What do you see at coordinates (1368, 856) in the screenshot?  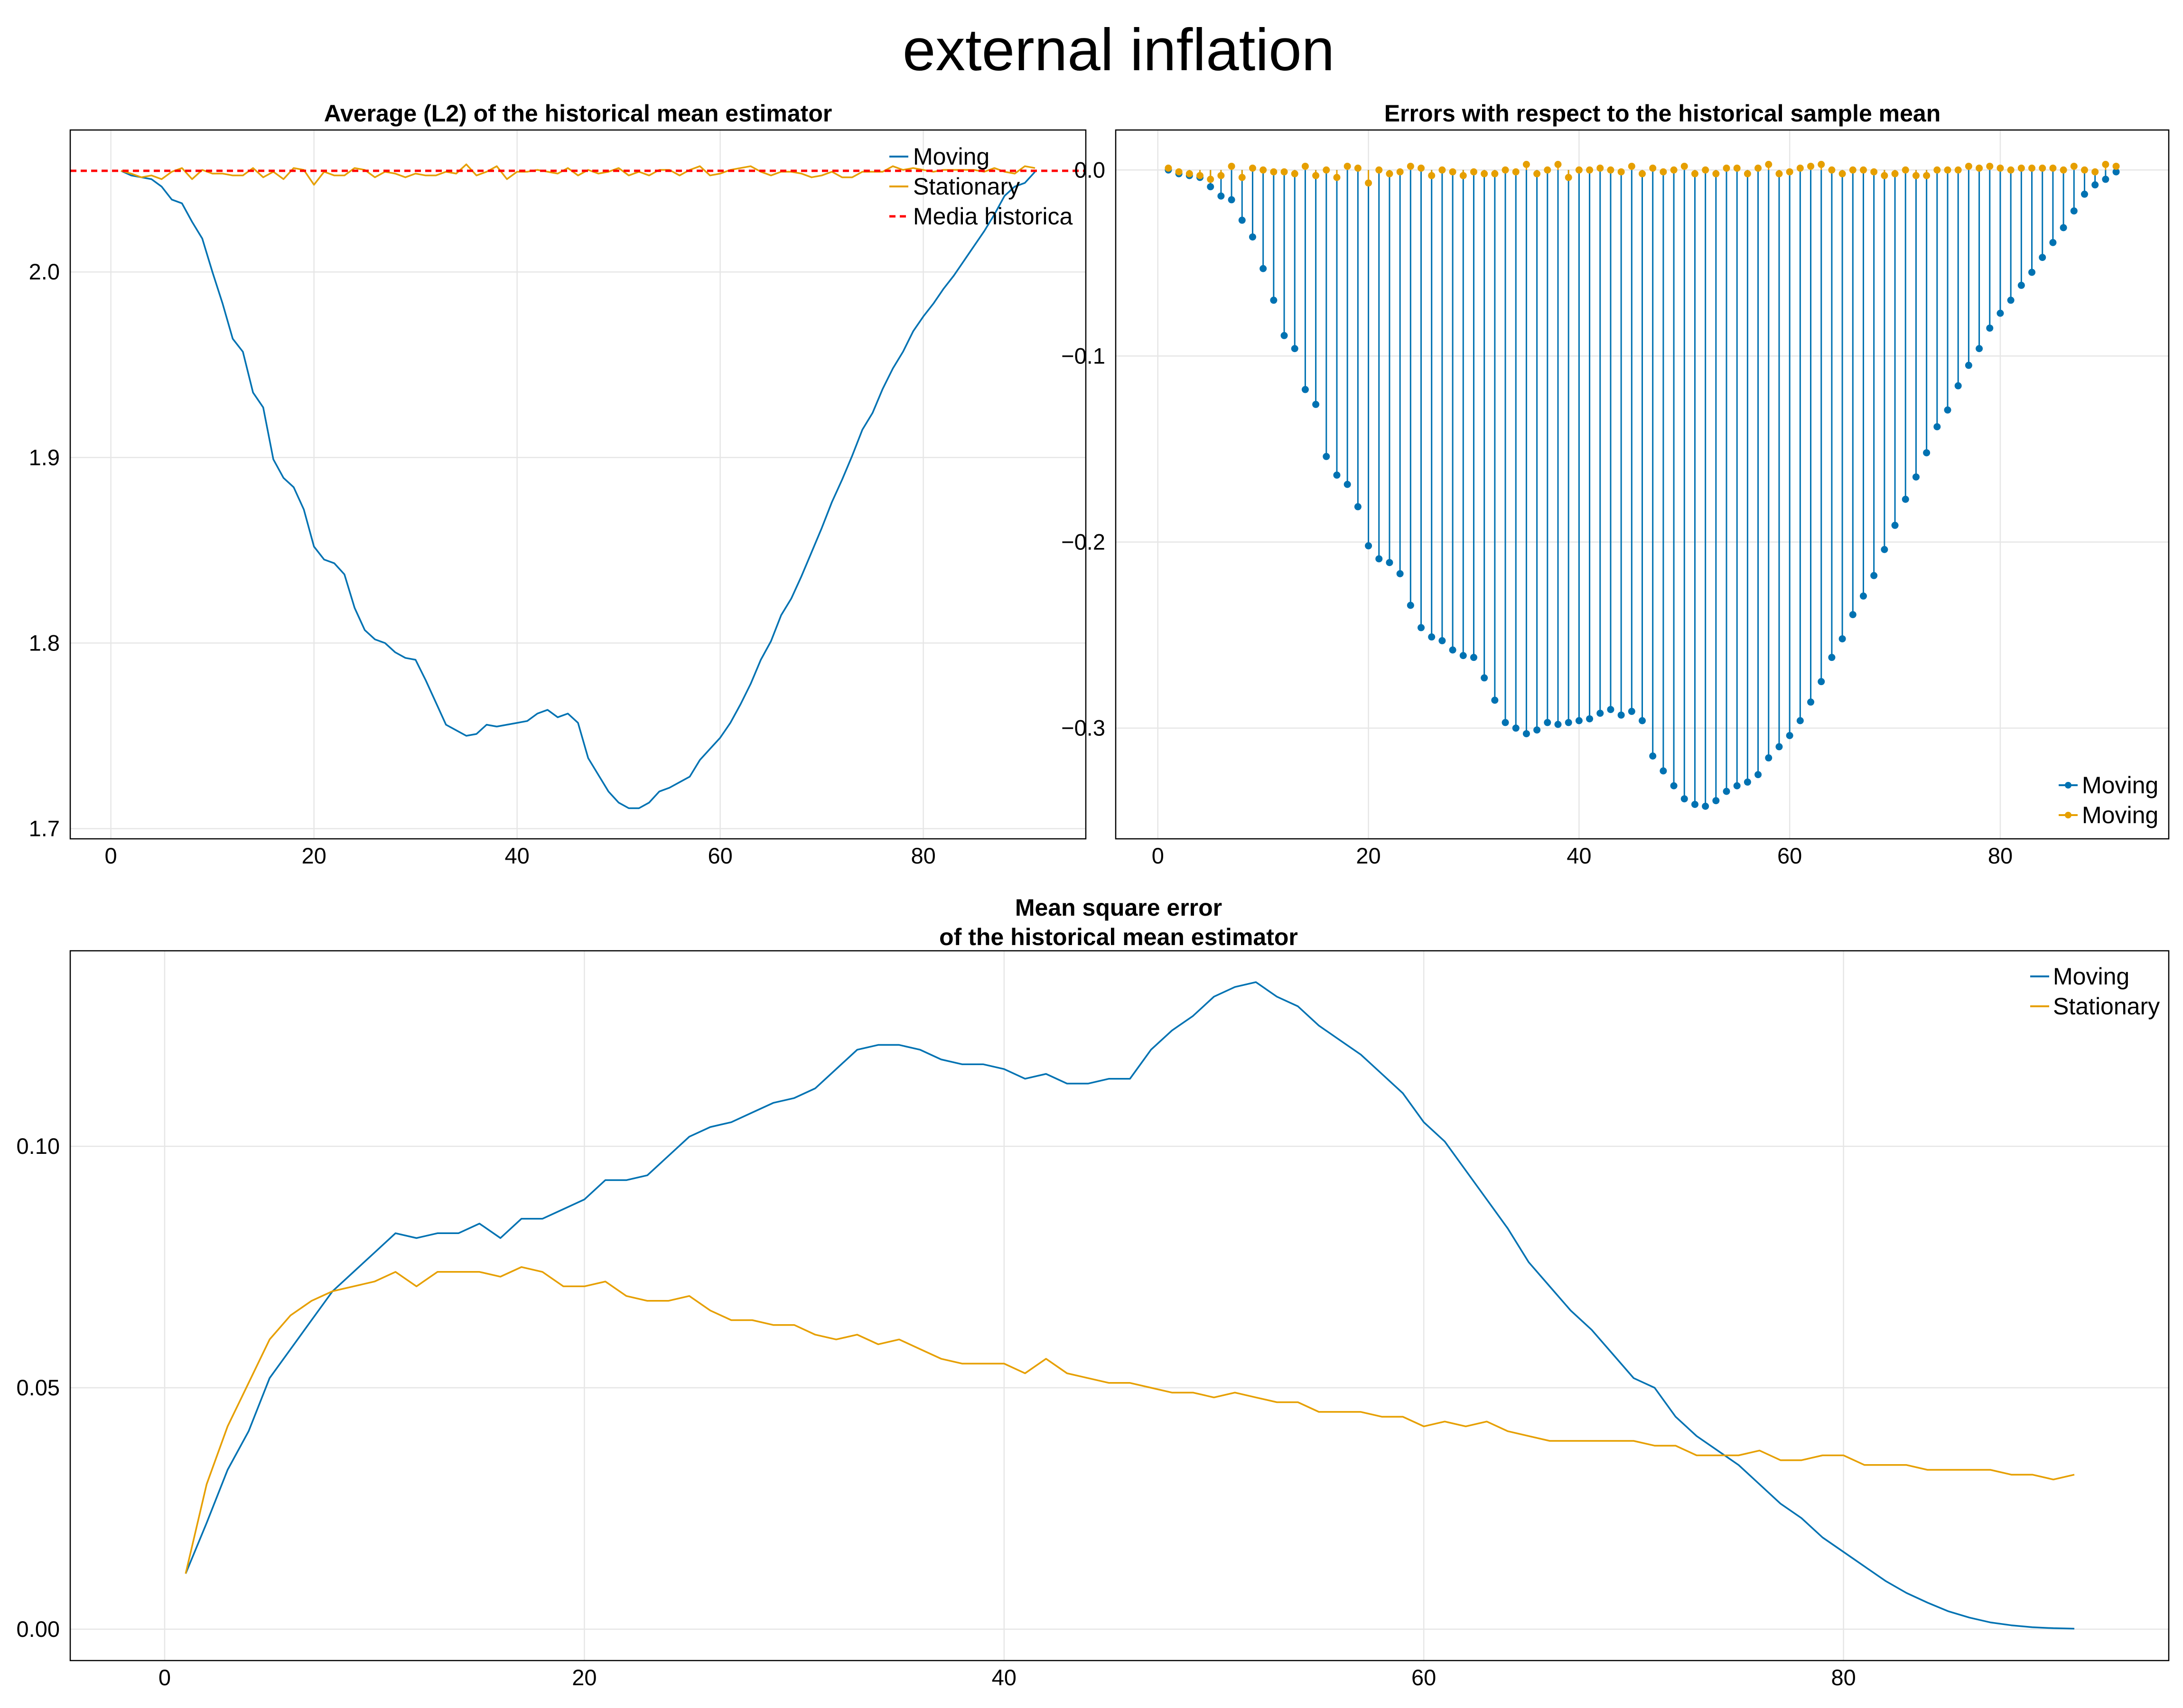 I see `x-tick-label: 20` at bounding box center [1368, 856].